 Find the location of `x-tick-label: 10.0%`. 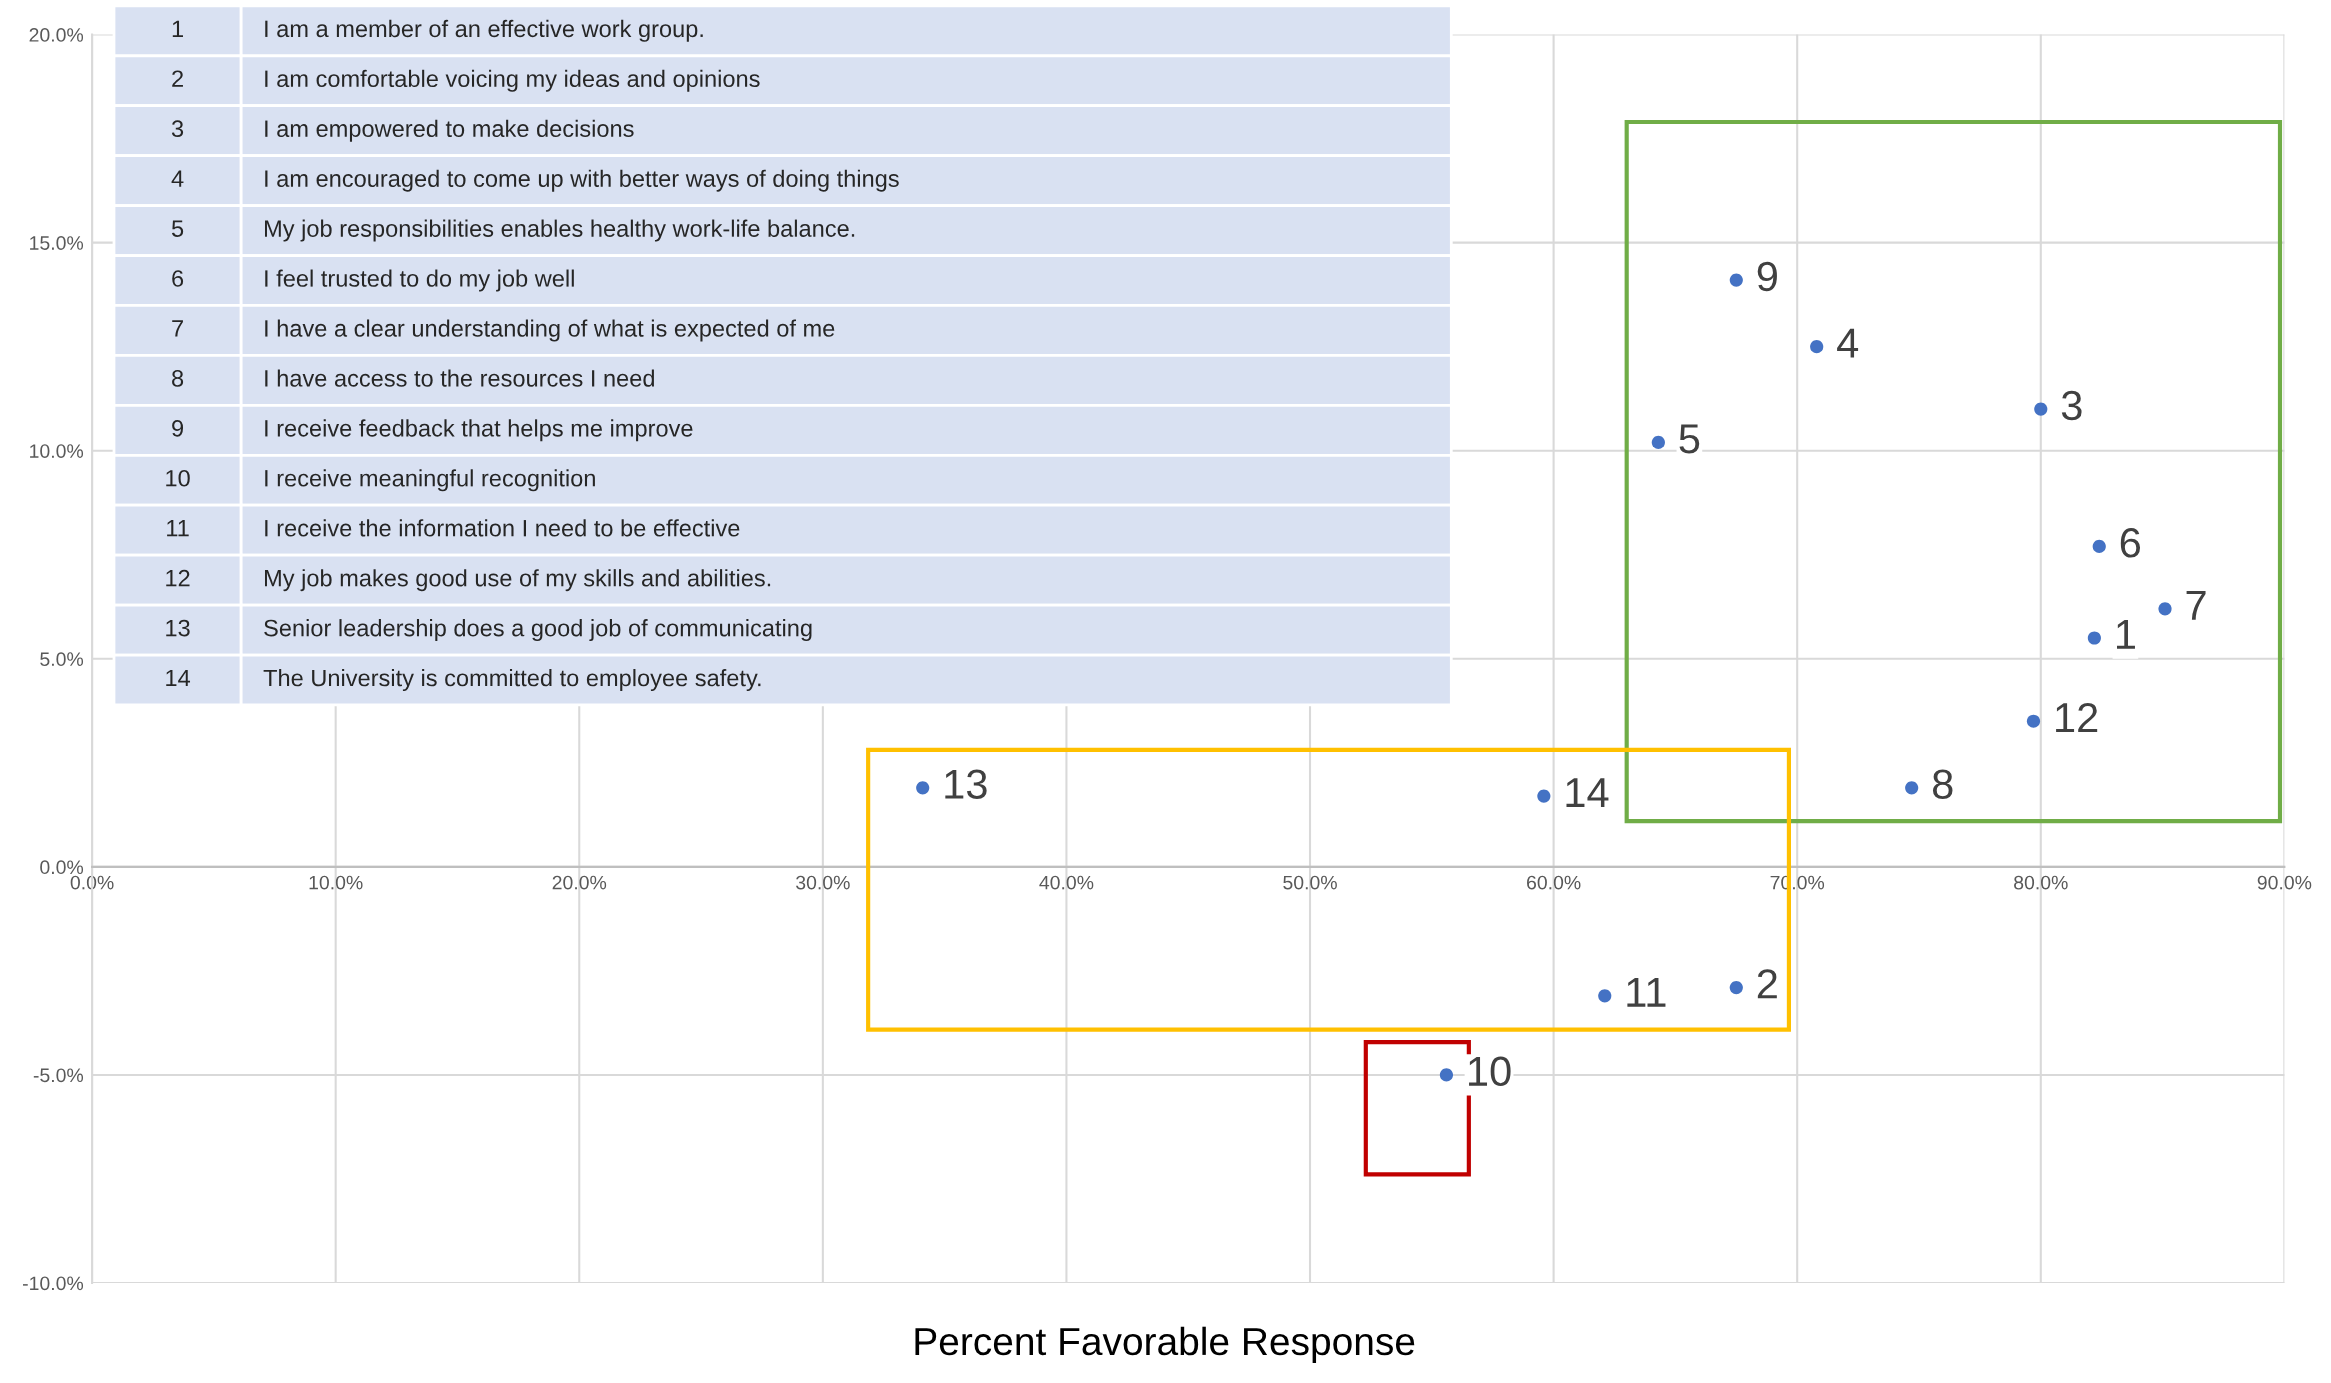

x-tick-label: 10.0% is located at coordinates (336, 882).